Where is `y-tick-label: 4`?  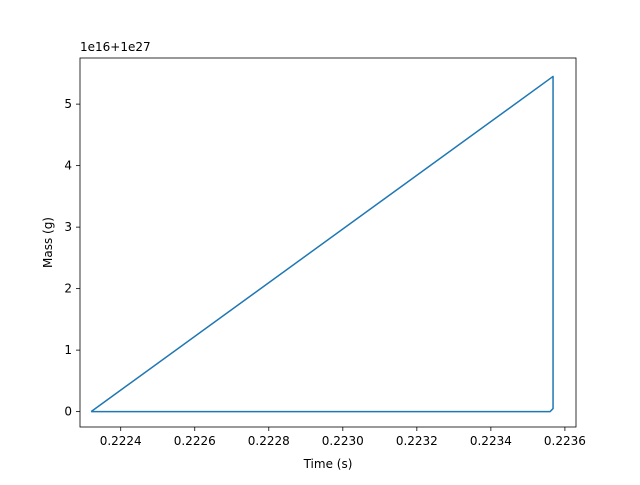 y-tick-label: 4 is located at coordinates (68, 166).